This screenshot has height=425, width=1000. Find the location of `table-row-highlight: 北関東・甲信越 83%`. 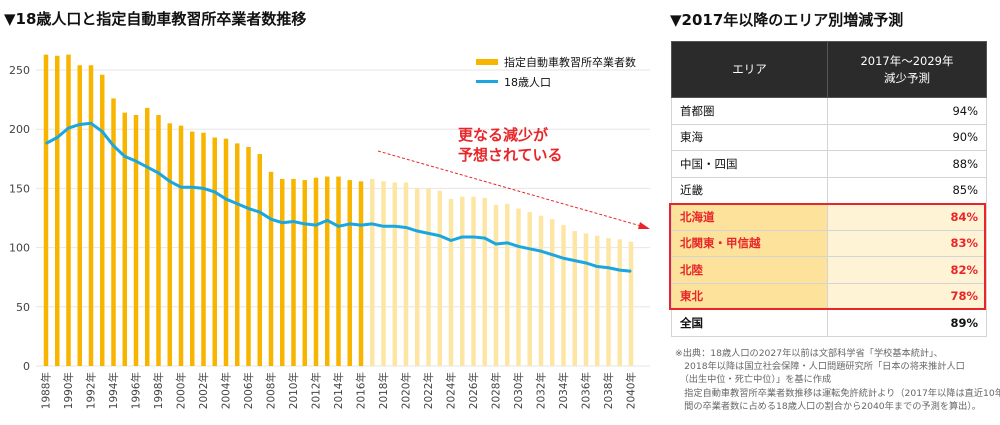

table-row-highlight: 北関東・甲信越 83% is located at coordinates (829, 243).